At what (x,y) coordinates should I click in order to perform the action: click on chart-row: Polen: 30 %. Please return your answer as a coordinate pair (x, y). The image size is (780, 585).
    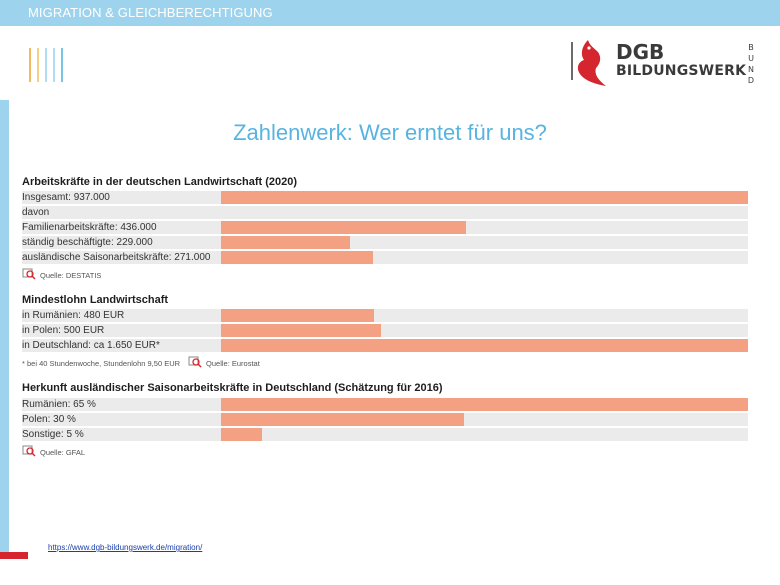
    Looking at the image, I should click on (385, 419).